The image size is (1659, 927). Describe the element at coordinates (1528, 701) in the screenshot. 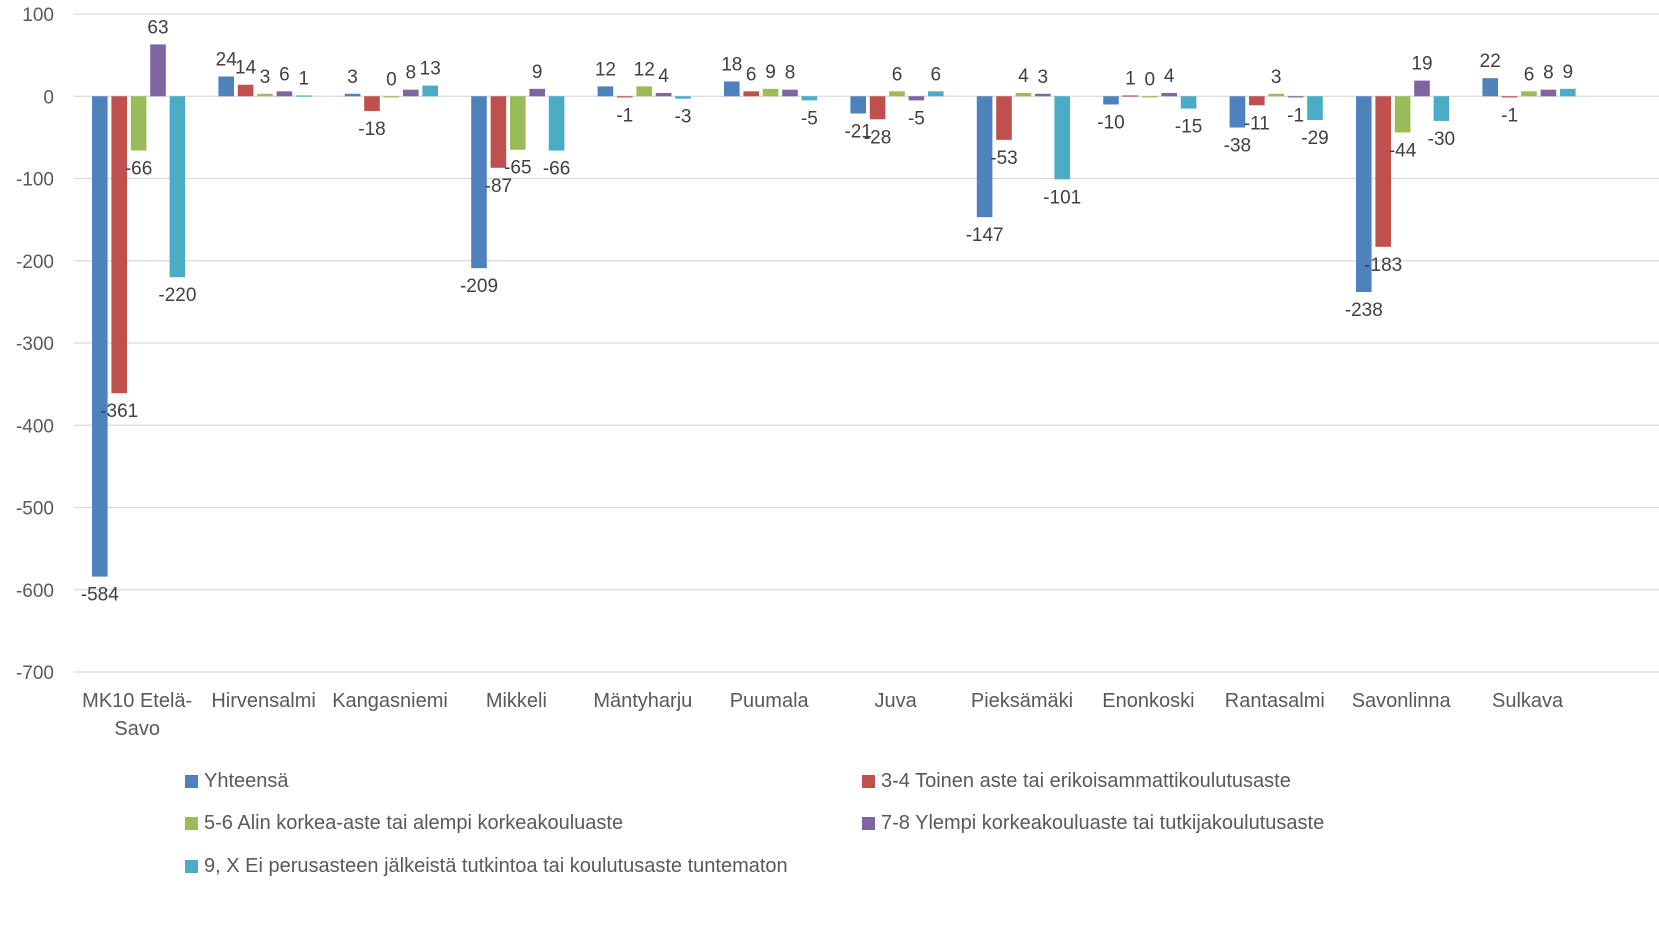

I see `category-label: Sulkava` at that location.